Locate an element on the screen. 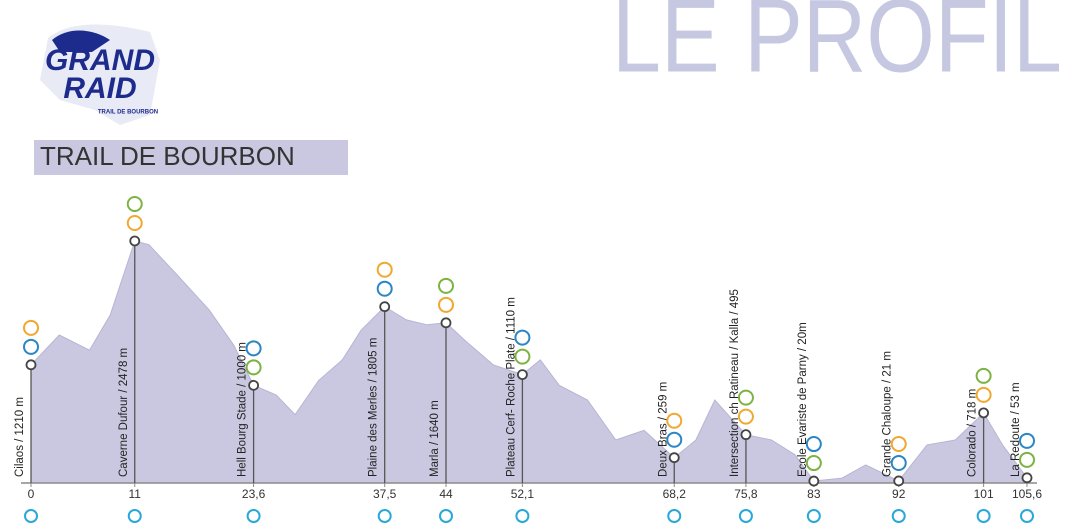 This screenshot has height=530, width=1066. checkpoint-label: Marla / 1640 m is located at coordinates (435, 438).